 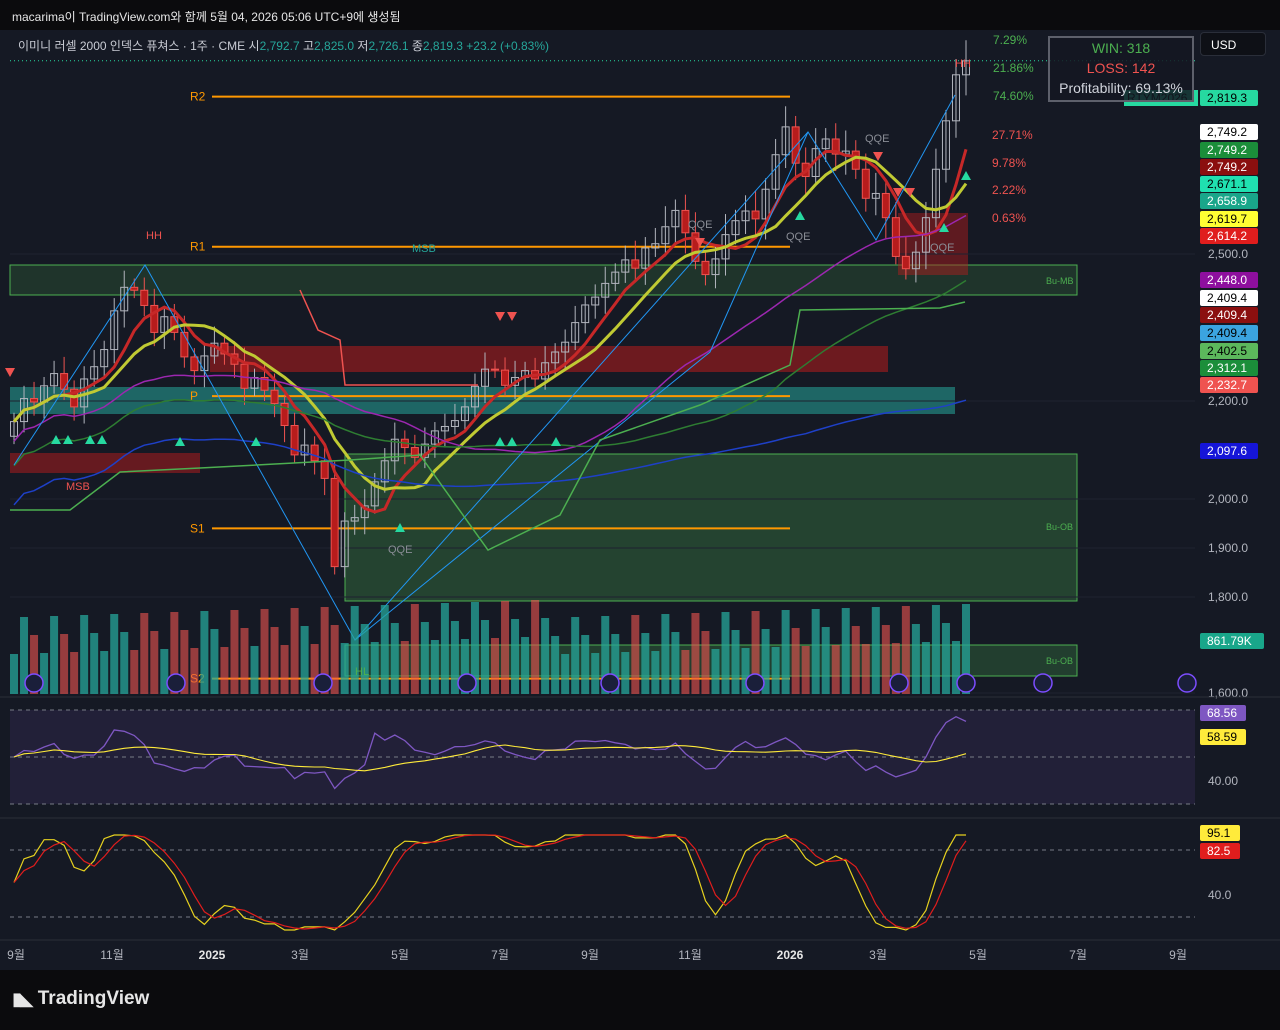 What do you see at coordinates (1059, 527) in the screenshot?
I see `annotation-label: Bu-OB` at bounding box center [1059, 527].